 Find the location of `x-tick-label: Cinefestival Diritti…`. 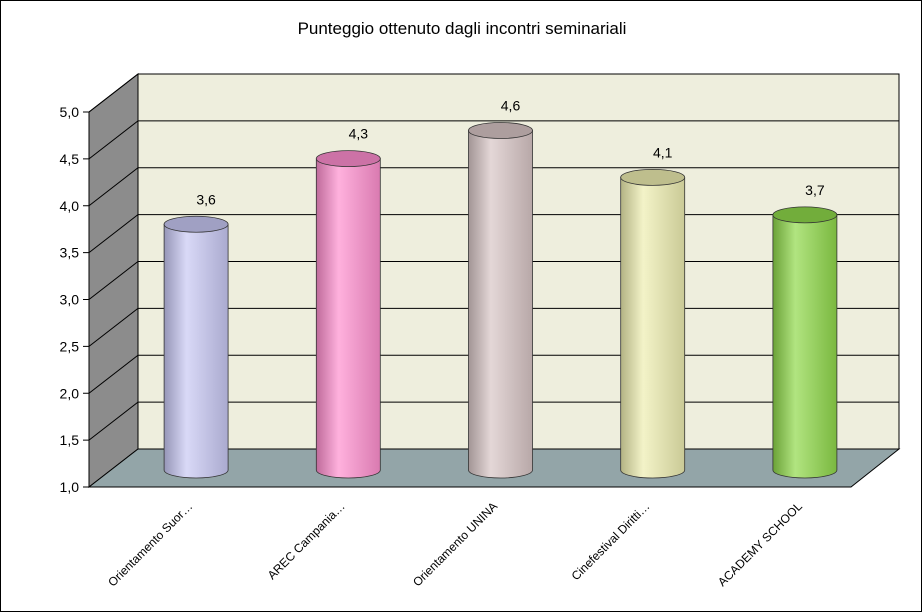

x-tick-label: Cinefestival Diritti… is located at coordinates (611, 541).